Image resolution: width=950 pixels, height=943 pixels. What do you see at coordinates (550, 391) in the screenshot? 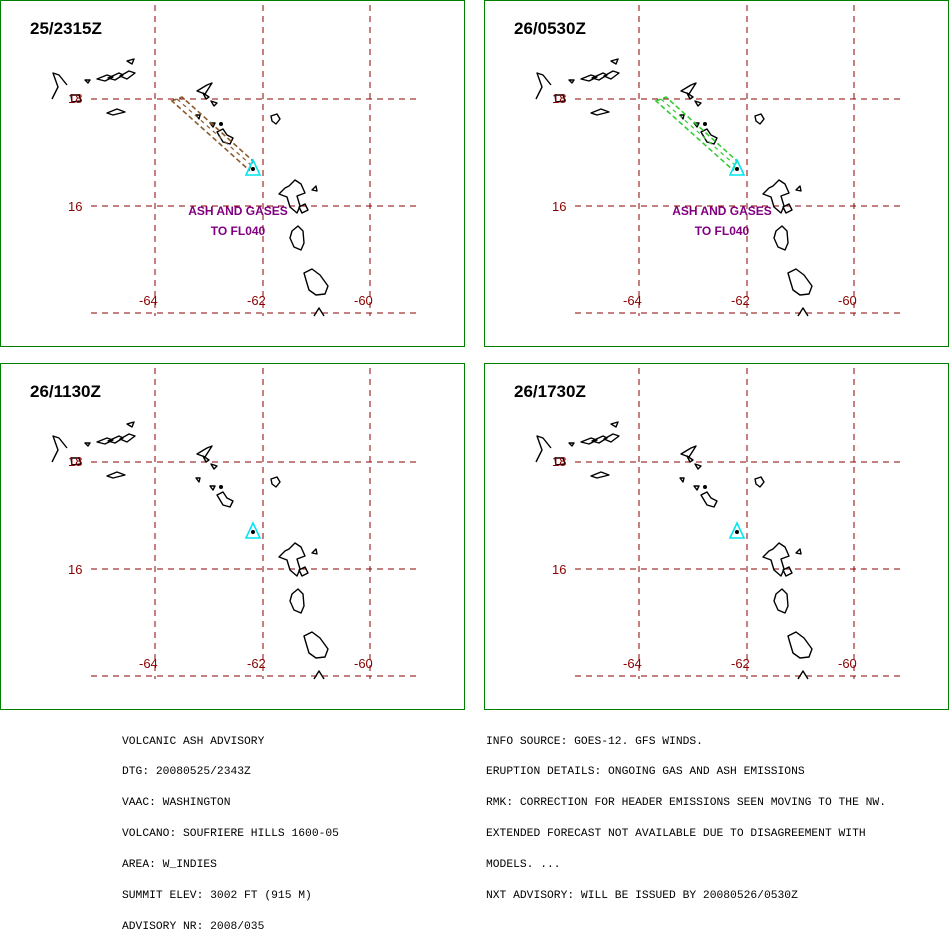
I see `panel-time: 26/1730Z` at bounding box center [550, 391].